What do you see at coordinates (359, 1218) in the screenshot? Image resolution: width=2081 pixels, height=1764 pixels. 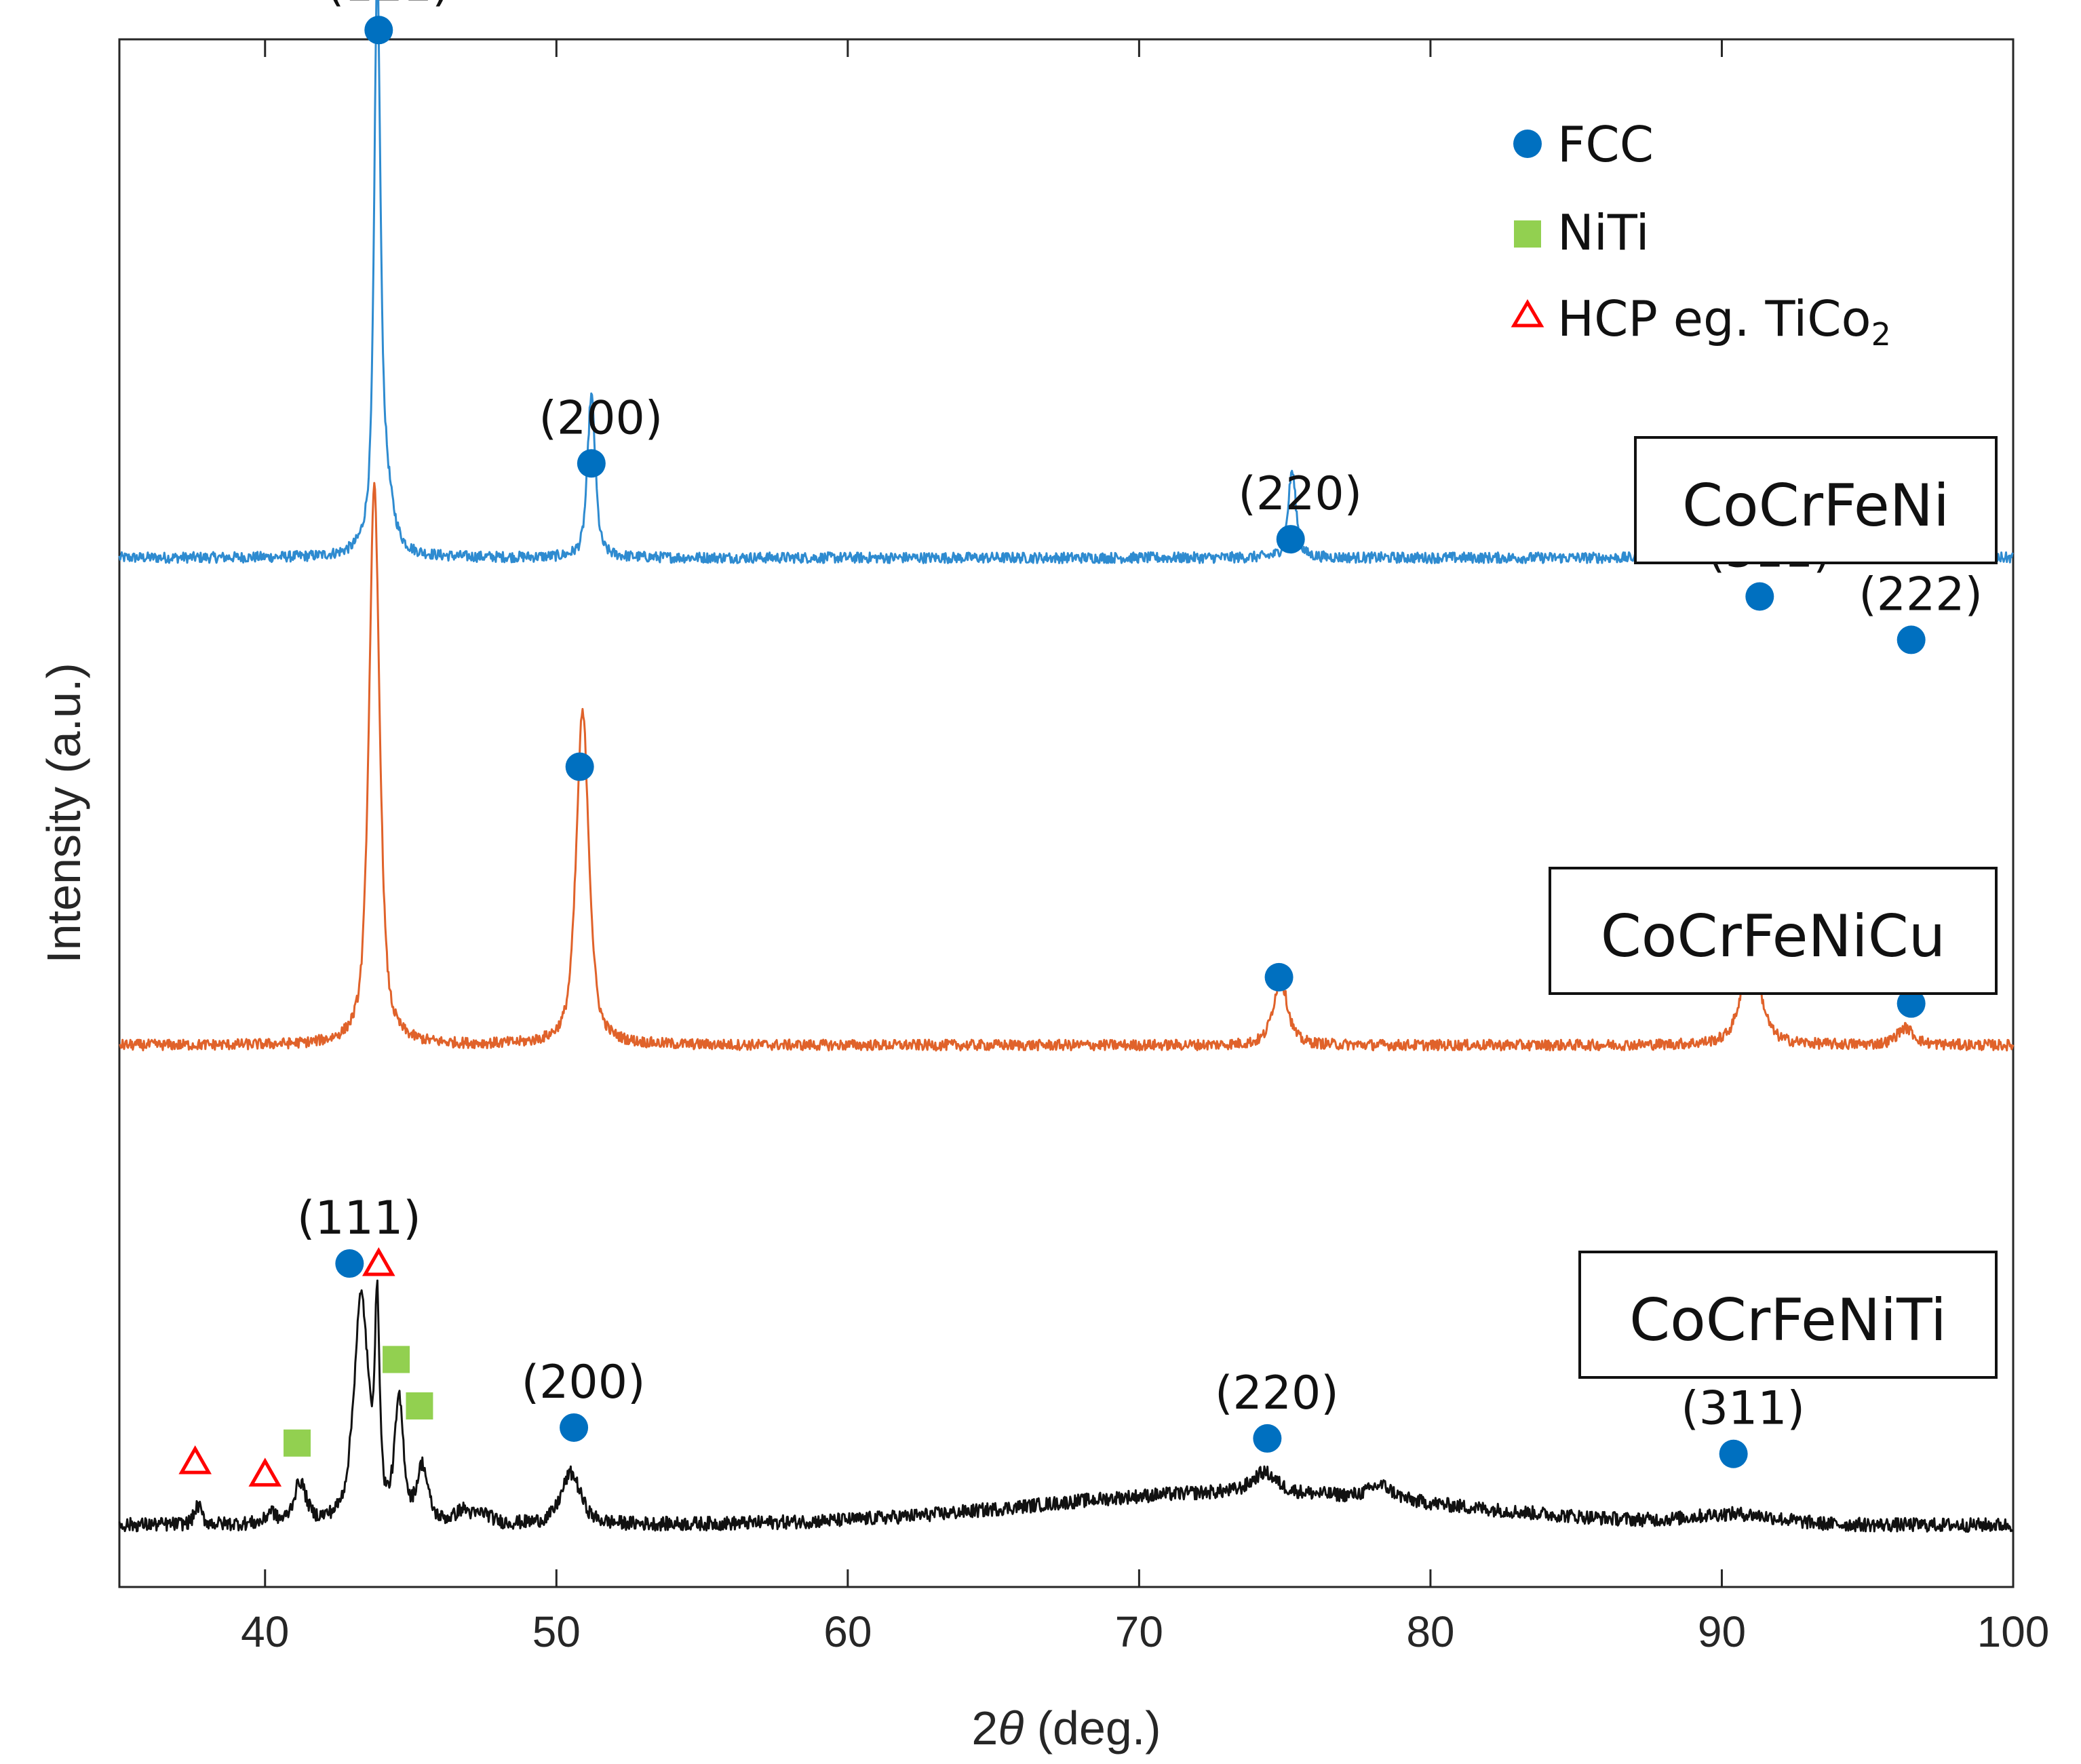 I see `peak-label-cocrfeniti-0: (111)` at bounding box center [359, 1218].